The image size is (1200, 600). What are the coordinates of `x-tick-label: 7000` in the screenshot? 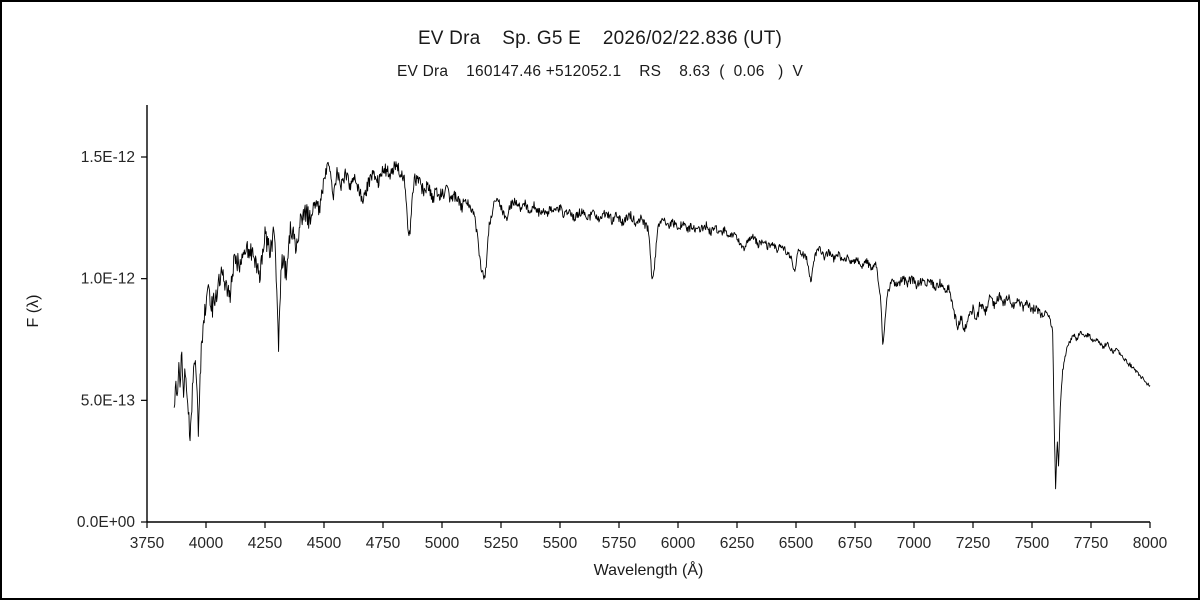 It's located at (914, 543).